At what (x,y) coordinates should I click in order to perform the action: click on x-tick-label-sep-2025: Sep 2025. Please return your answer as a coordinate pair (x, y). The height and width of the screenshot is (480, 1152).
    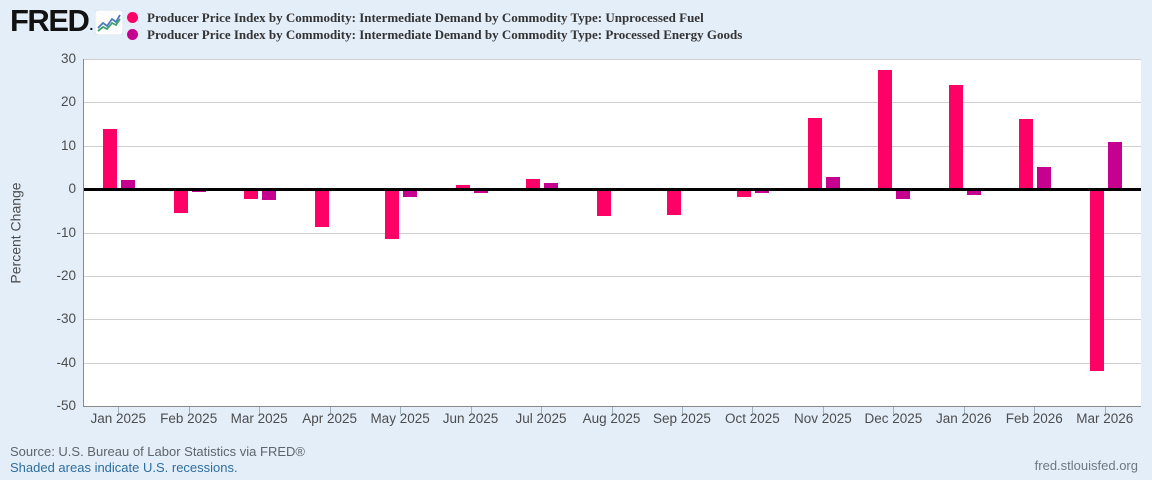
    Looking at the image, I should click on (682, 418).